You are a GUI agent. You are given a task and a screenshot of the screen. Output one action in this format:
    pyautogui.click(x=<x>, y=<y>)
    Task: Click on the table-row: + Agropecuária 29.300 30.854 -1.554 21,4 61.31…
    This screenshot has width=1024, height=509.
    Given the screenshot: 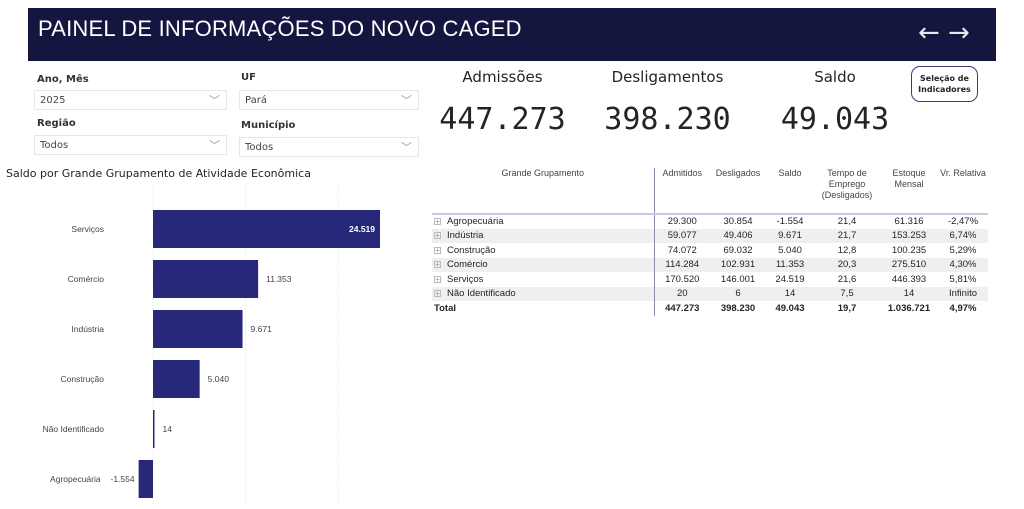 What is the action you would take?
    pyautogui.click(x=710, y=221)
    